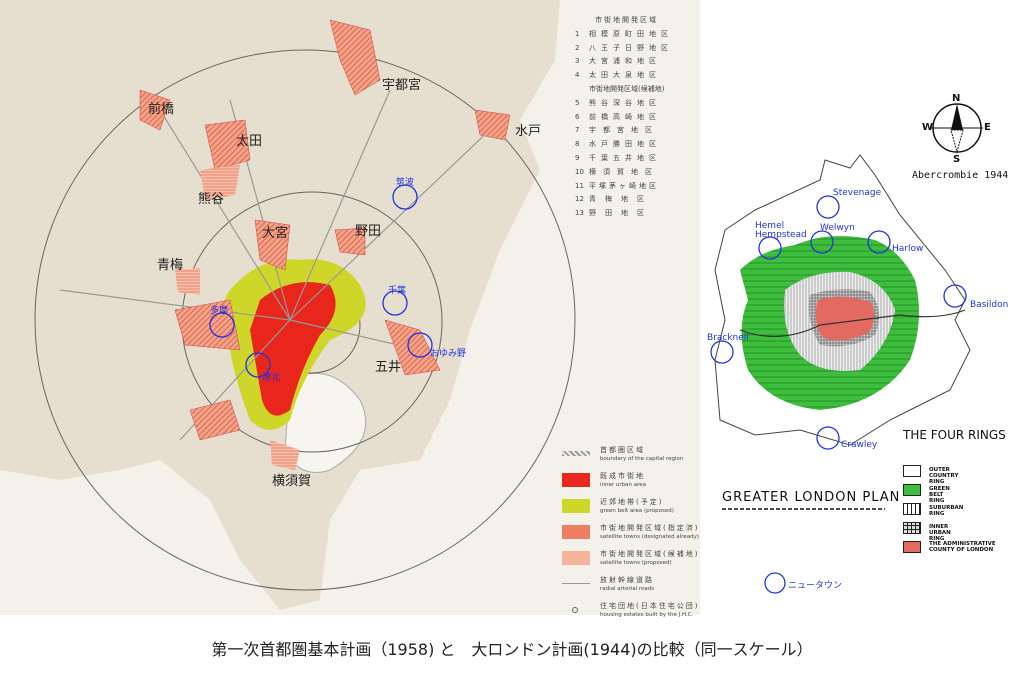  I want to click on london-newtown-circles, so click(838, 394).